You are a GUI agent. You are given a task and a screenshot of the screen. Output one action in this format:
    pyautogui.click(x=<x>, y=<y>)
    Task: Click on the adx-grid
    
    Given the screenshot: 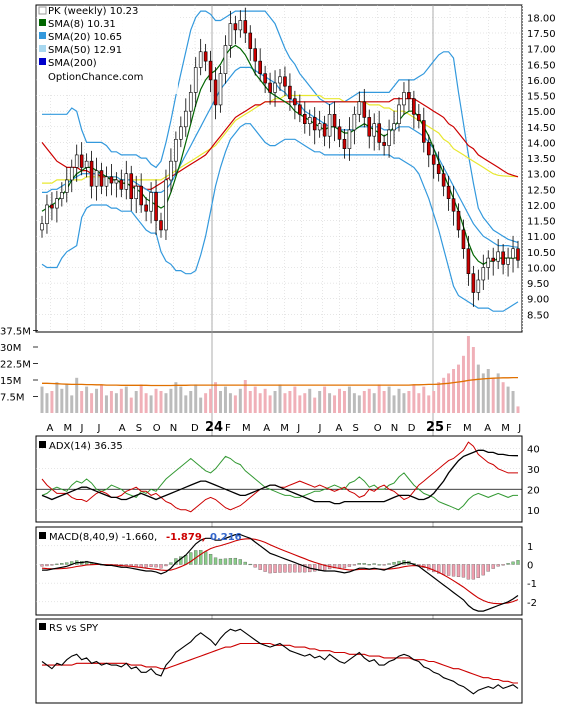 What is the action you would take?
    pyautogui.click(x=279, y=479)
    